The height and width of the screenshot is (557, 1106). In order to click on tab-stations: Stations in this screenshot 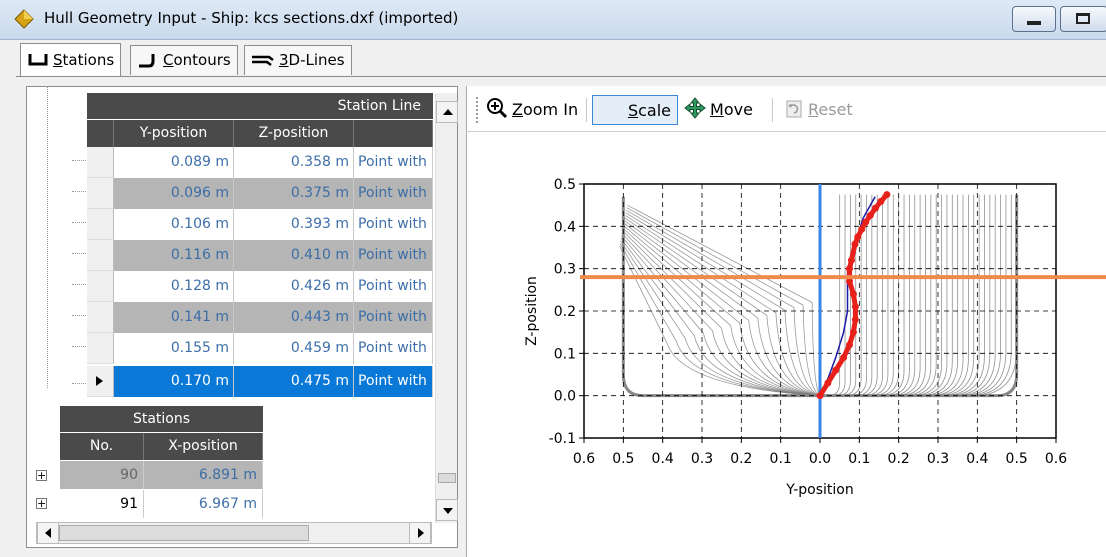, I will do `click(71, 59)`.